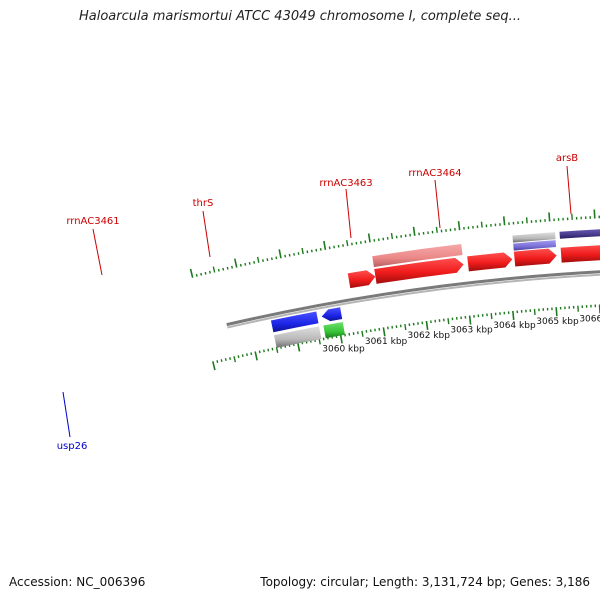 The height and width of the screenshot is (600, 600). I want to click on genes-label: Genes:, so click(530, 582).